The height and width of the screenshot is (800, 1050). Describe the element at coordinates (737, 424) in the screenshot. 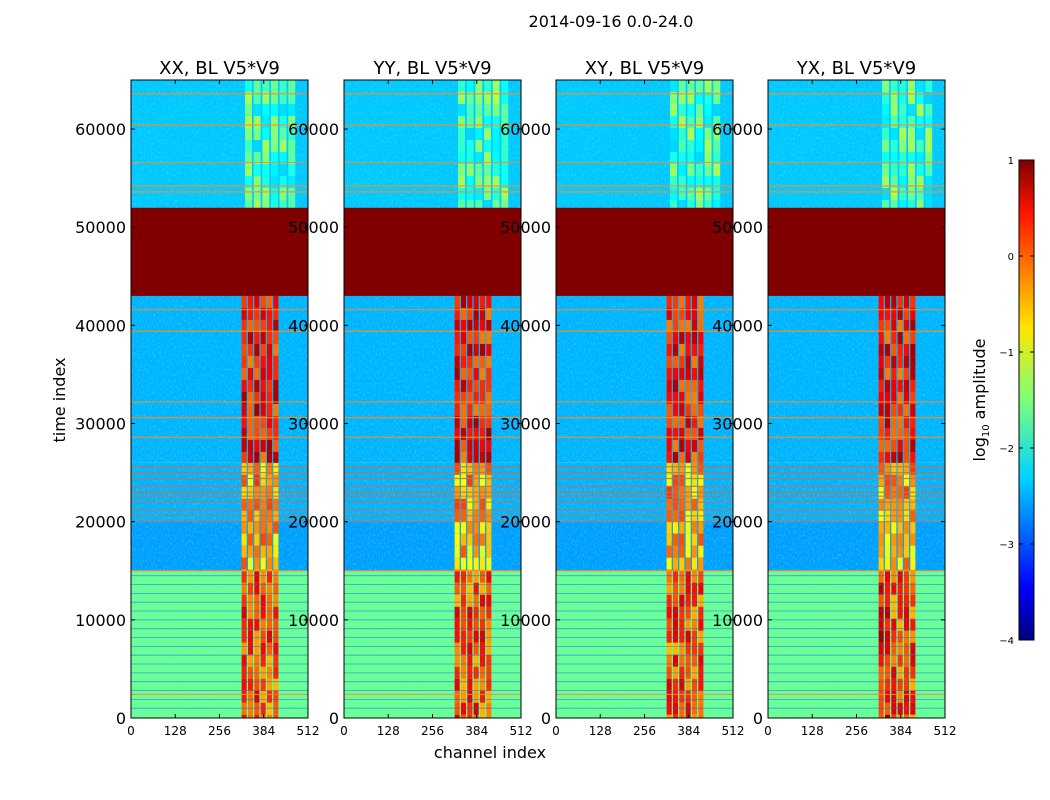

I see `y-tick-label: 30000` at that location.